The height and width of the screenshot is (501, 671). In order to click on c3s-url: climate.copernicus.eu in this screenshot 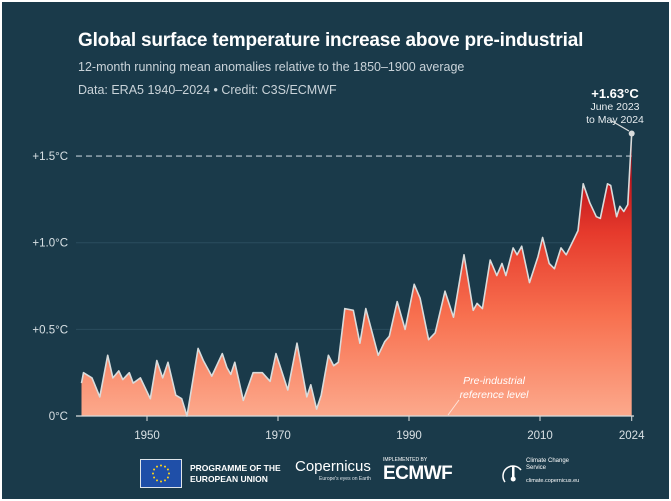, I will do `click(553, 481)`.